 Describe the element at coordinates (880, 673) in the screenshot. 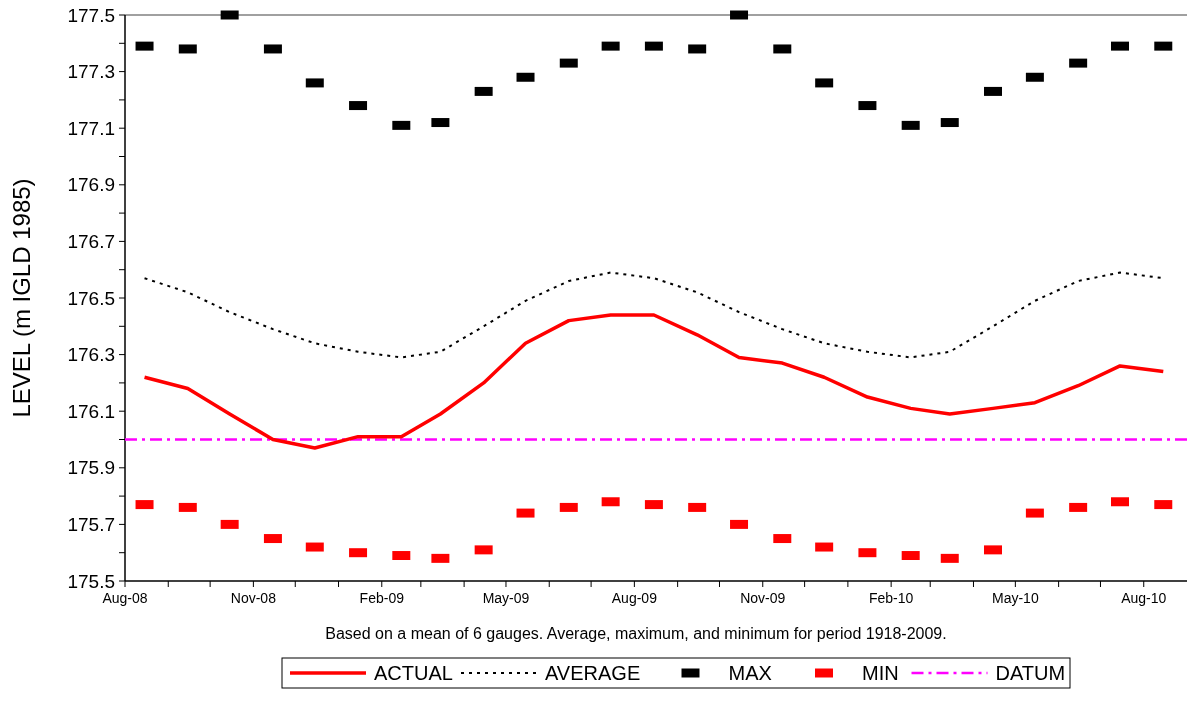

I see `legend-label: MIN` at that location.